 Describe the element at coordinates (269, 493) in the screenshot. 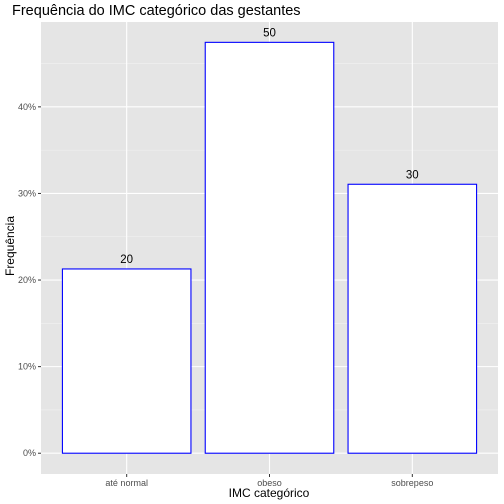

I see `x-axis-title: IMC categórico` at that location.